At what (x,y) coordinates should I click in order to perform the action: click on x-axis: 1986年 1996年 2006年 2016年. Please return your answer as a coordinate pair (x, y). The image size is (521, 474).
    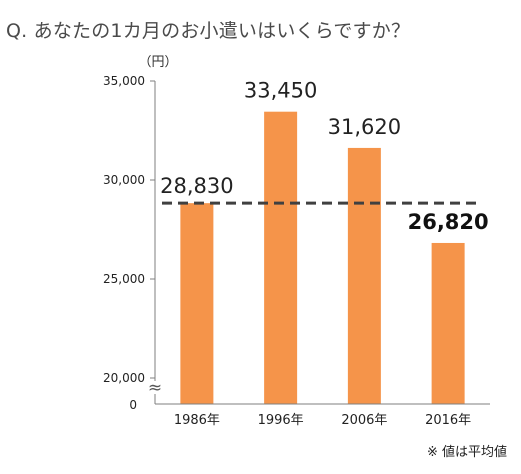
    Looking at the image, I should click on (322, 415).